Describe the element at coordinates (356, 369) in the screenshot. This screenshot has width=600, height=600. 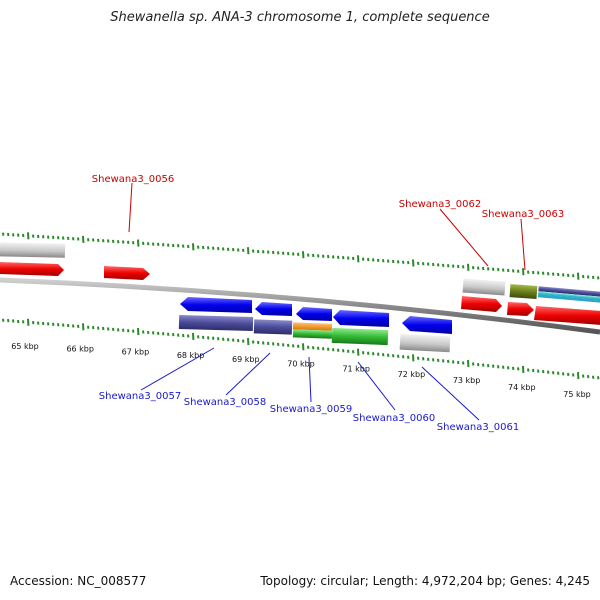
I see `tick-label: 71 kbp` at that location.